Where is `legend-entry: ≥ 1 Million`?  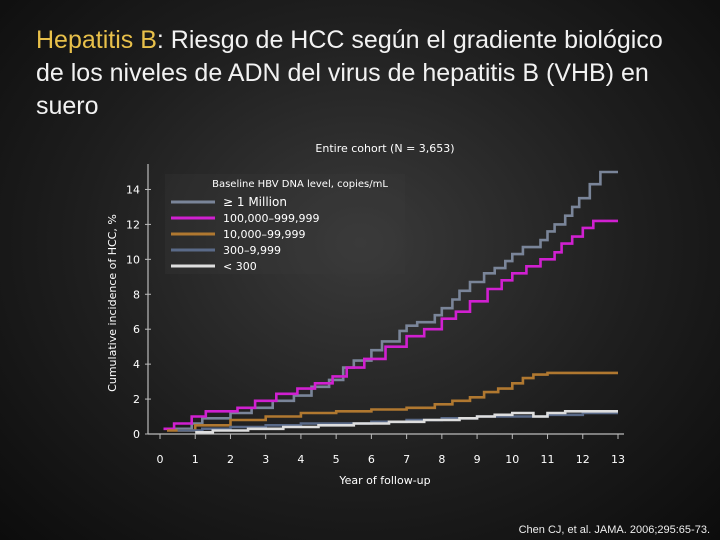 legend-entry: ≥ 1 Million is located at coordinates (255, 202).